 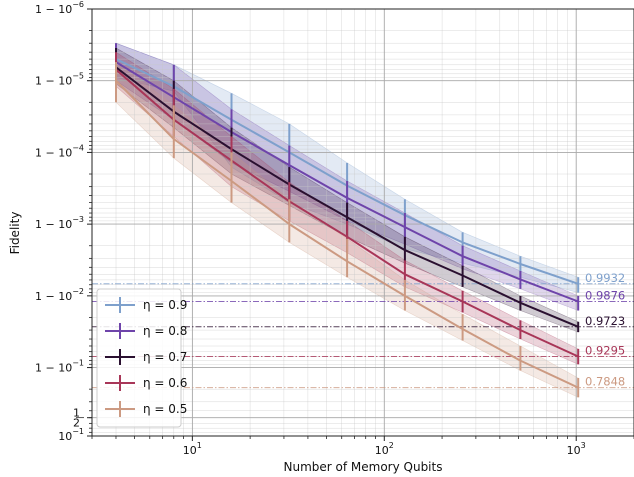 I want to click on y-tick-label: 1 − 10−2, so click(x=59, y=295).